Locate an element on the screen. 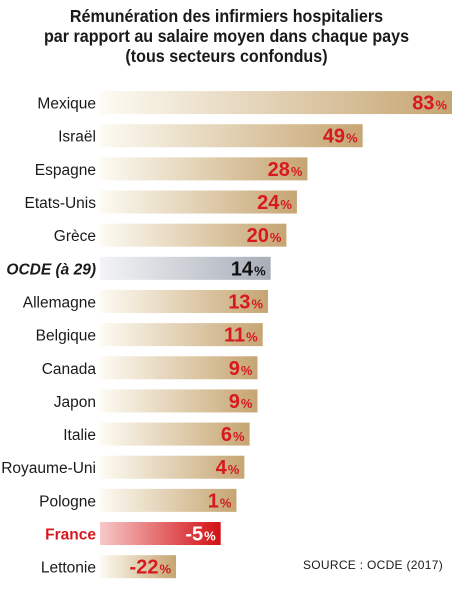 Image resolution: width=453 pixels, height=600 pixels. category-label-etats-unis: Etats-Unis is located at coordinates (61, 203).